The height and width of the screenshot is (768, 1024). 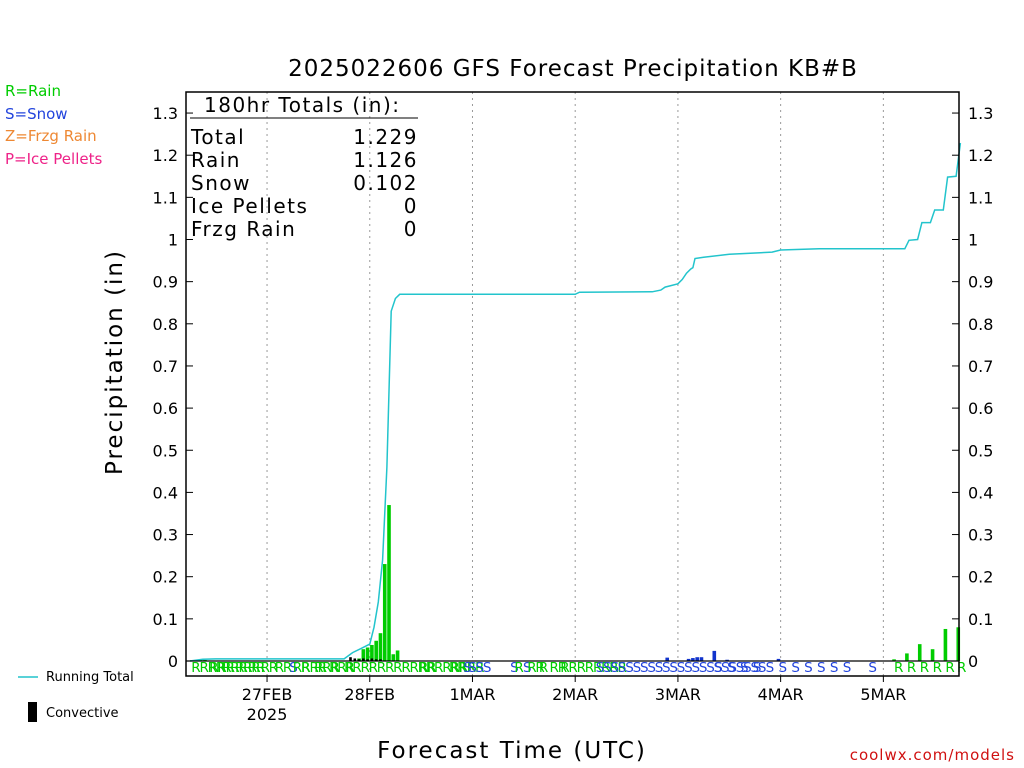 What do you see at coordinates (165, 282) in the screenshot?
I see `y-tick-label-left: 0.9` at bounding box center [165, 282].